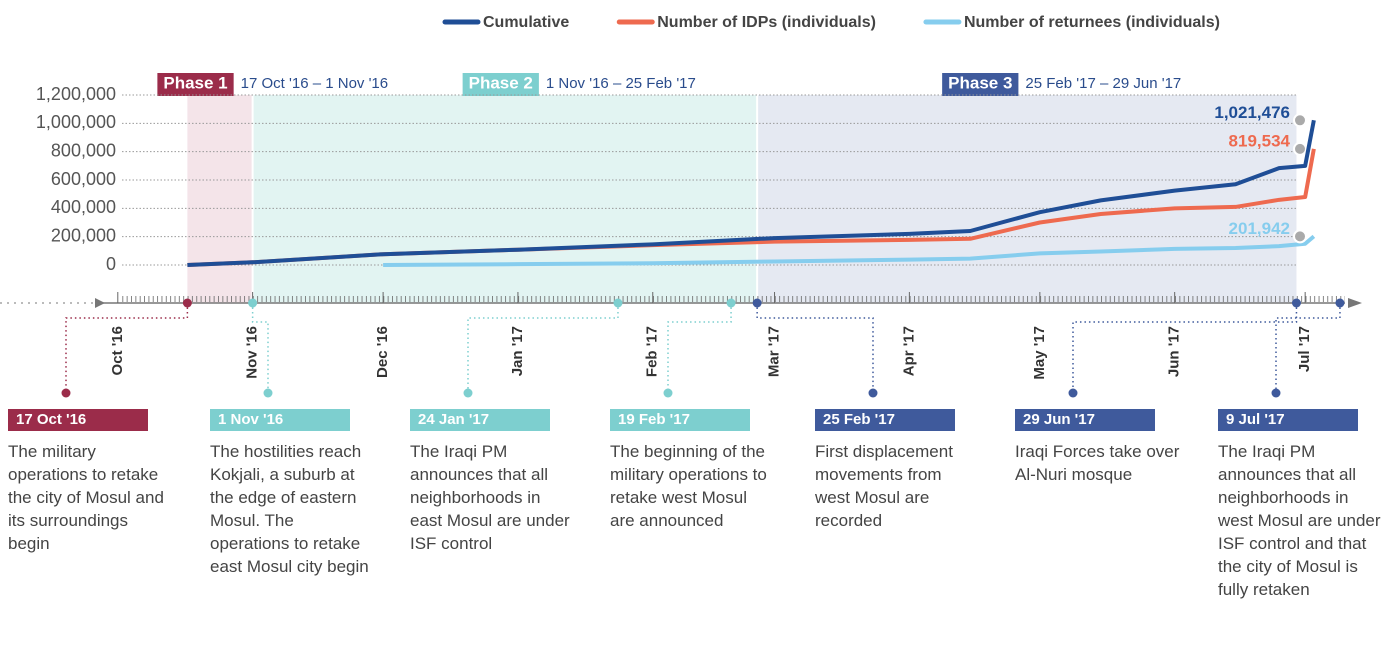 The image size is (1391, 666). What do you see at coordinates (382, 352) in the screenshot?
I see `x-tick-label: Dec '16` at bounding box center [382, 352].